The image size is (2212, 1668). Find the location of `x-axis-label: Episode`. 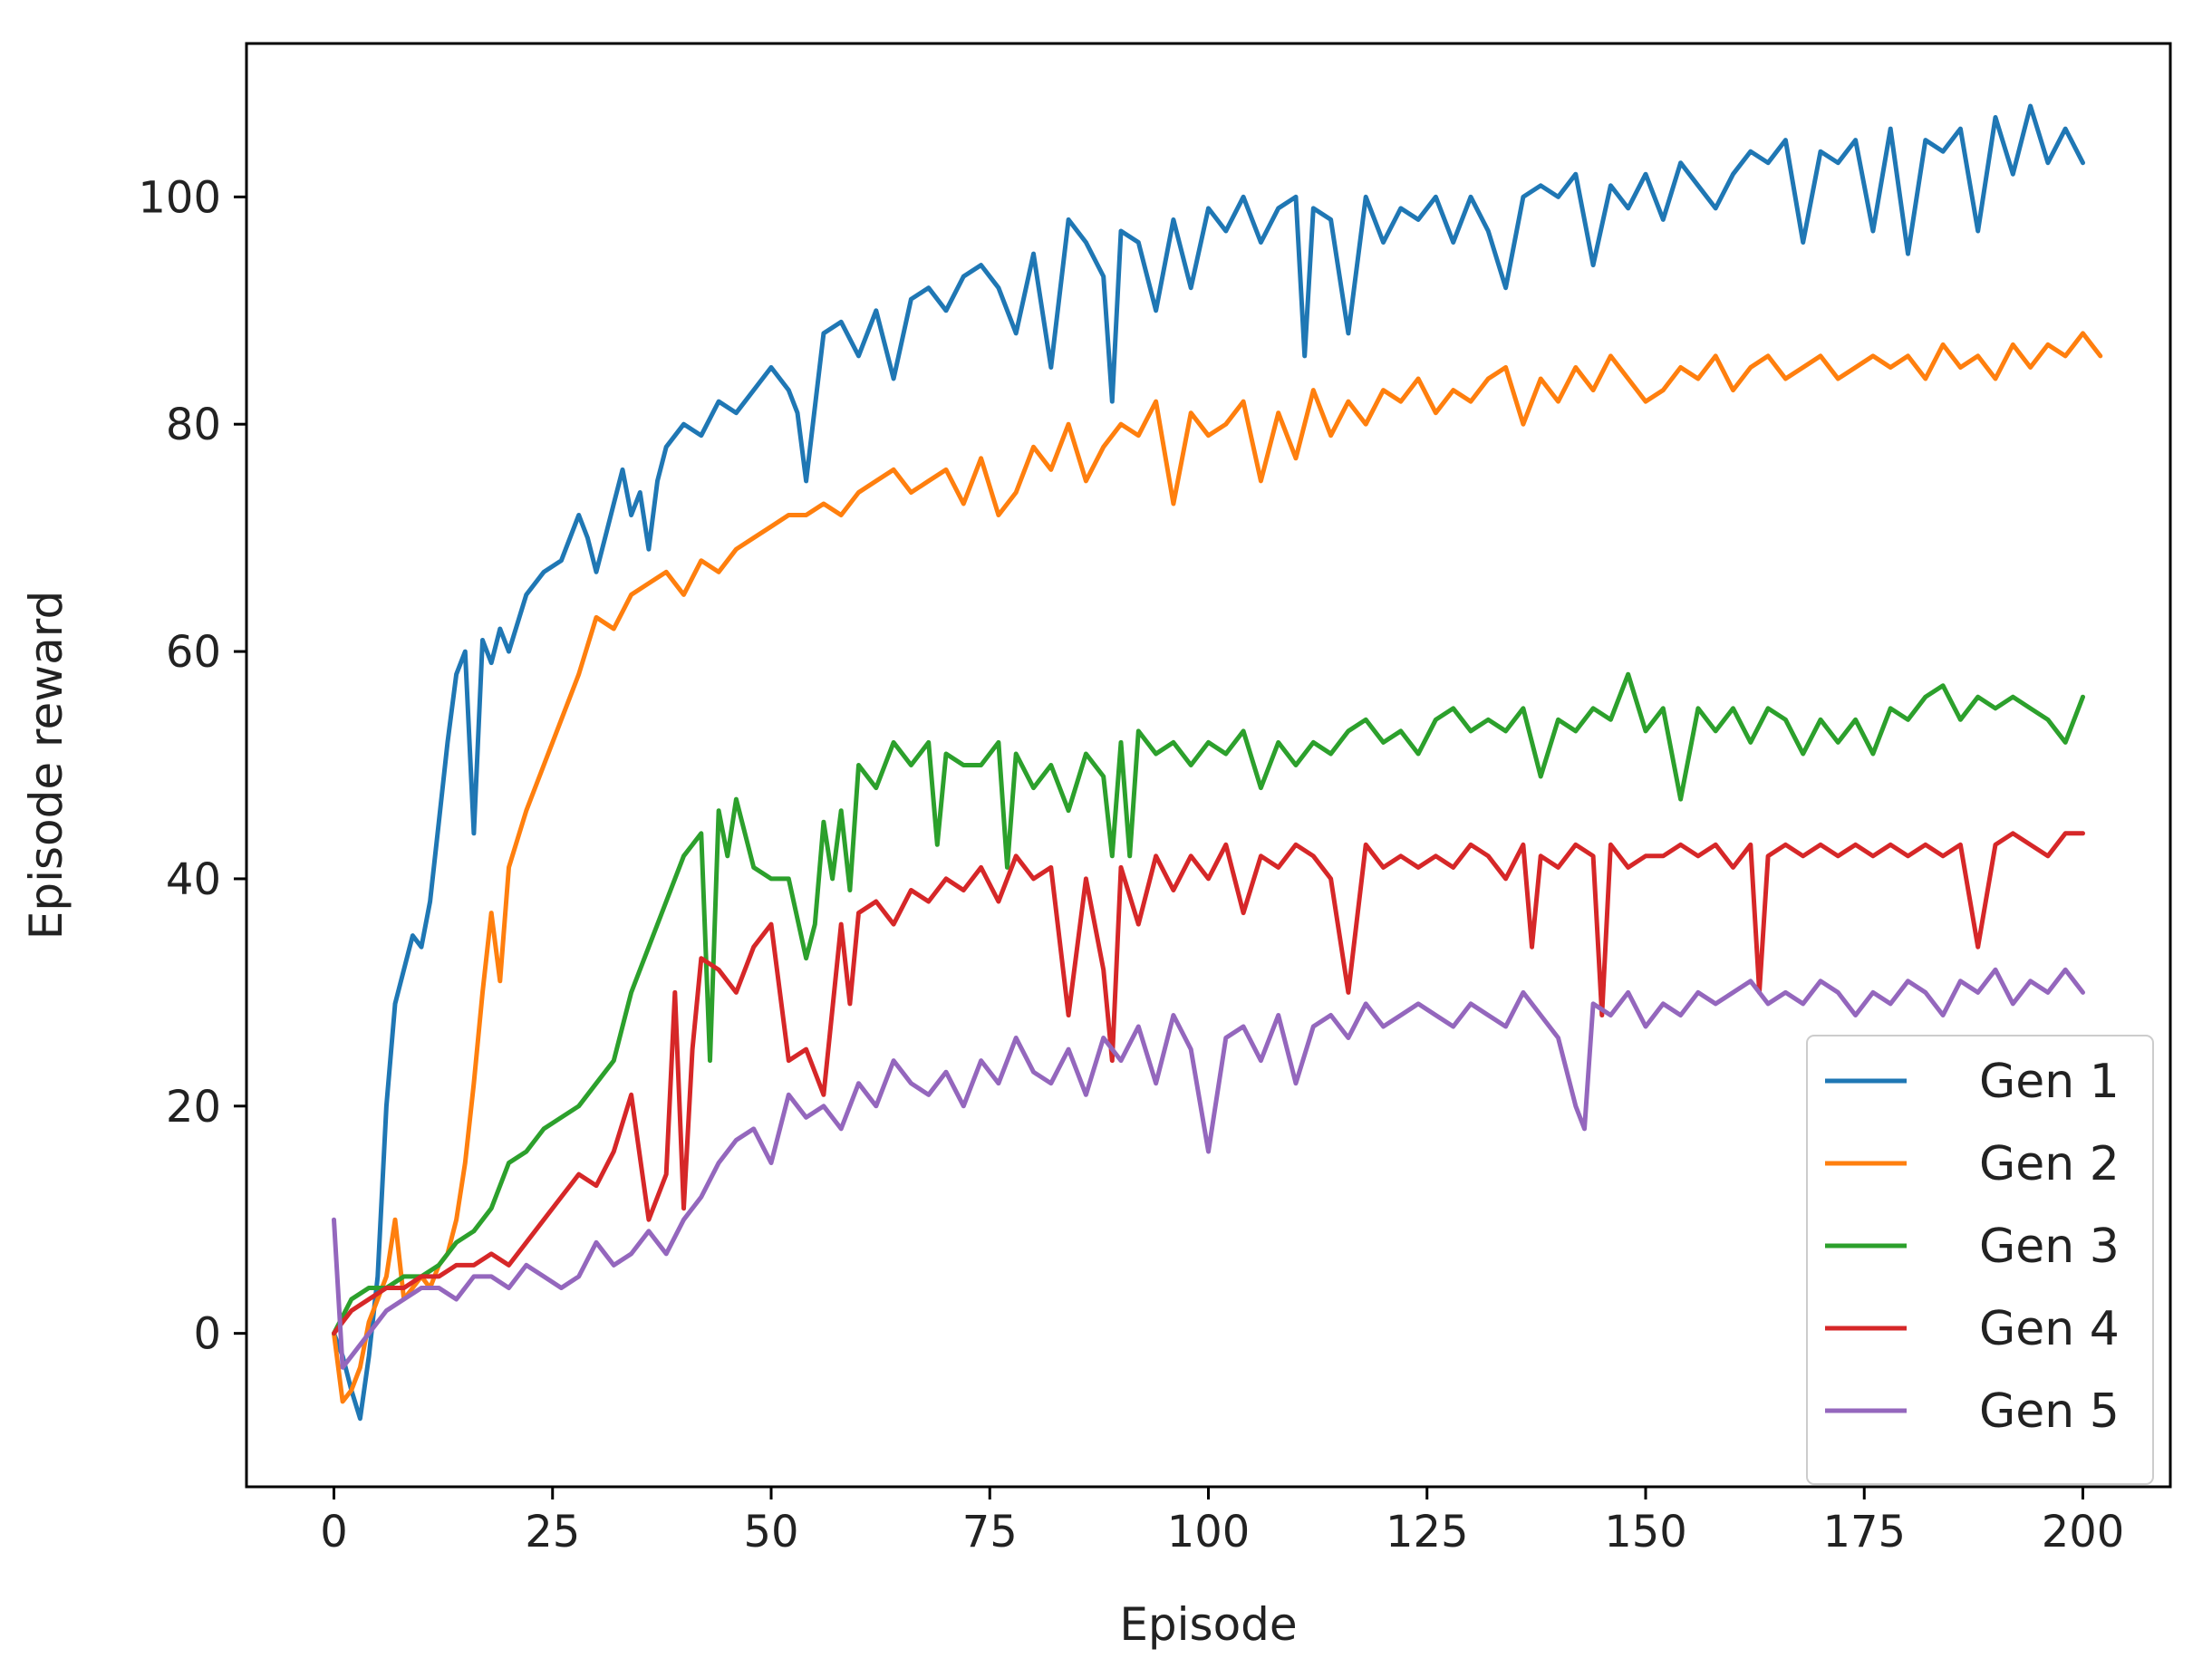

x-axis-label: Episode is located at coordinates (1208, 1624).